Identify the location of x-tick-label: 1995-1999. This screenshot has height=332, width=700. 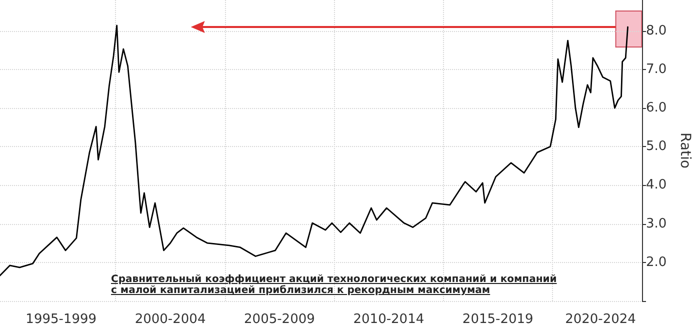
(61, 319).